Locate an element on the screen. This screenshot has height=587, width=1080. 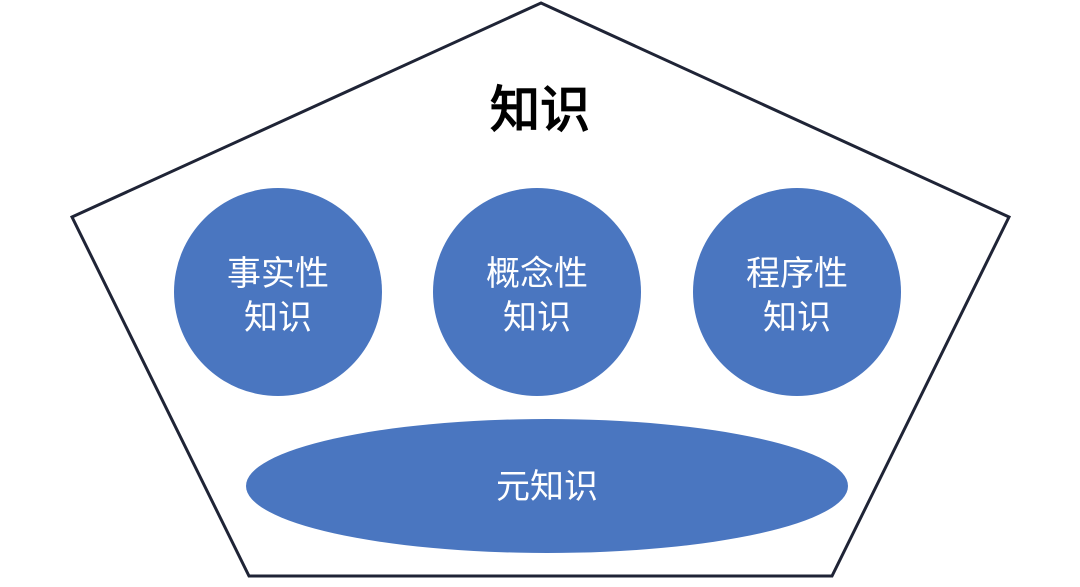
category-node-factual: 事实性 知识 is located at coordinates (278, 292).